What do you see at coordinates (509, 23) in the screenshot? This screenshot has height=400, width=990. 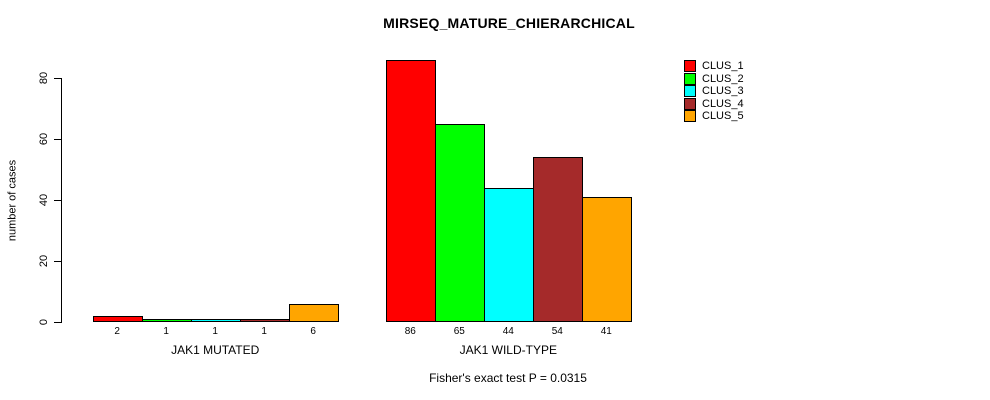 I see `chart-title: MIRSEQ_MATURE_CHIERARCHICAL` at bounding box center [509, 23].